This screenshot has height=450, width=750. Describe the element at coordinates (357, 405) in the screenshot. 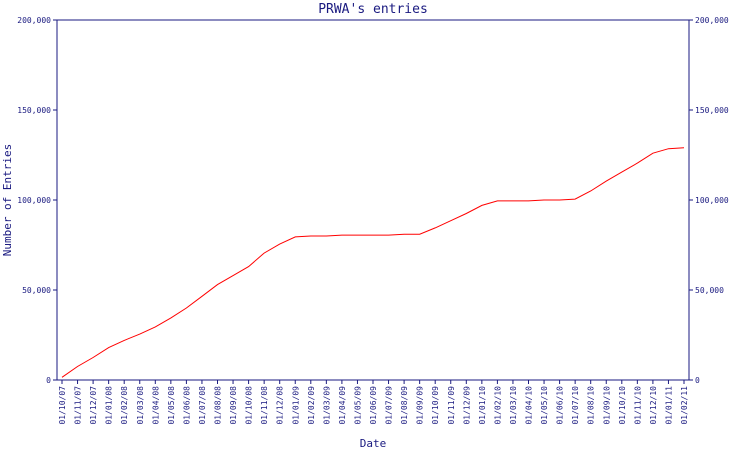

I see `x-tick-label: 01/05/09` at that location.